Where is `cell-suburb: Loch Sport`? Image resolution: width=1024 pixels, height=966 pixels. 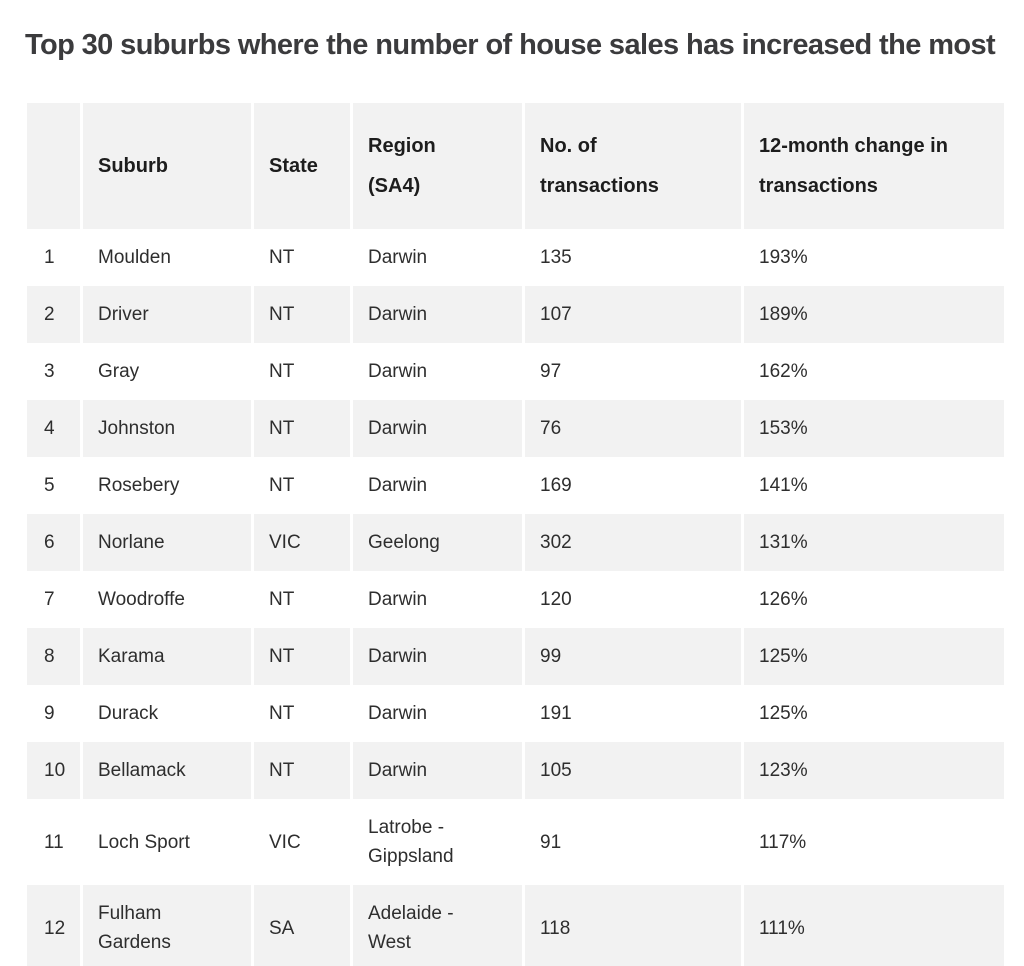 cell-suburb: Loch Sport is located at coordinates (167, 842).